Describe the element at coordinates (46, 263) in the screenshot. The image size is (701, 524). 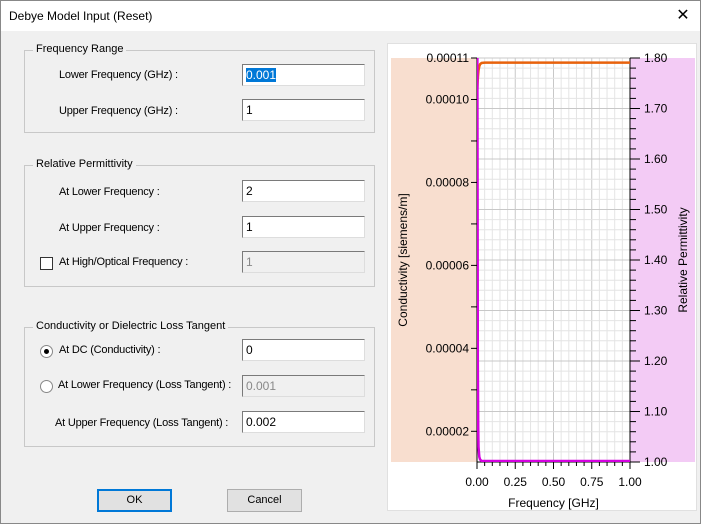
I see `high-frequency-checkbox` at that location.